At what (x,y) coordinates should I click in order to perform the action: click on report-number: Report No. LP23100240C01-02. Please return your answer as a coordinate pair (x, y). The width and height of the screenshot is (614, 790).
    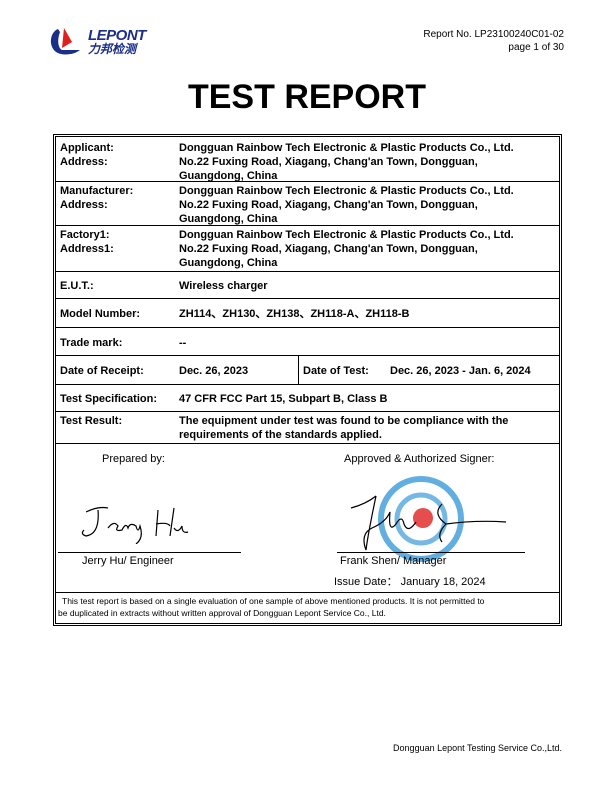
    Looking at the image, I should click on (493, 34).